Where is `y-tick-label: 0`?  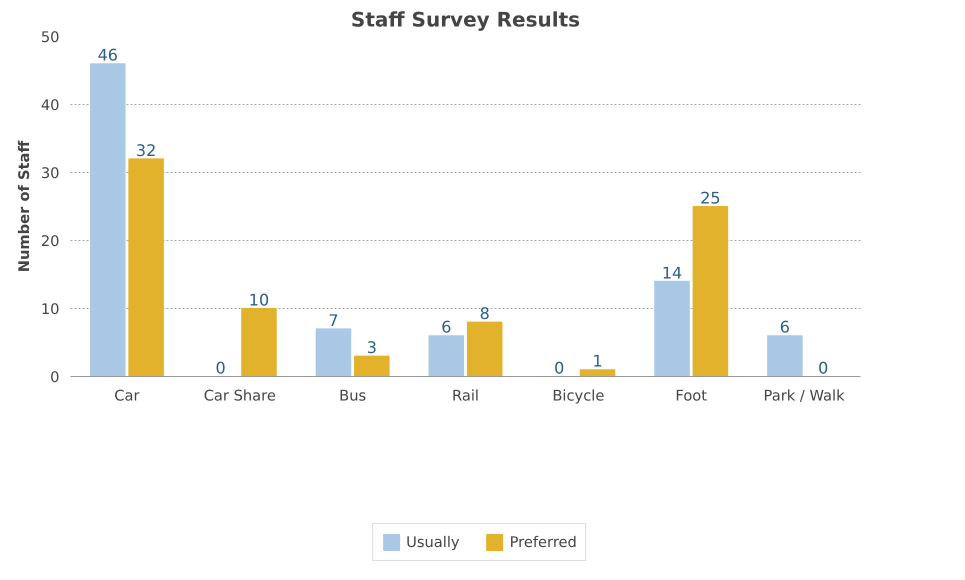 y-tick-label: 0 is located at coordinates (55, 377).